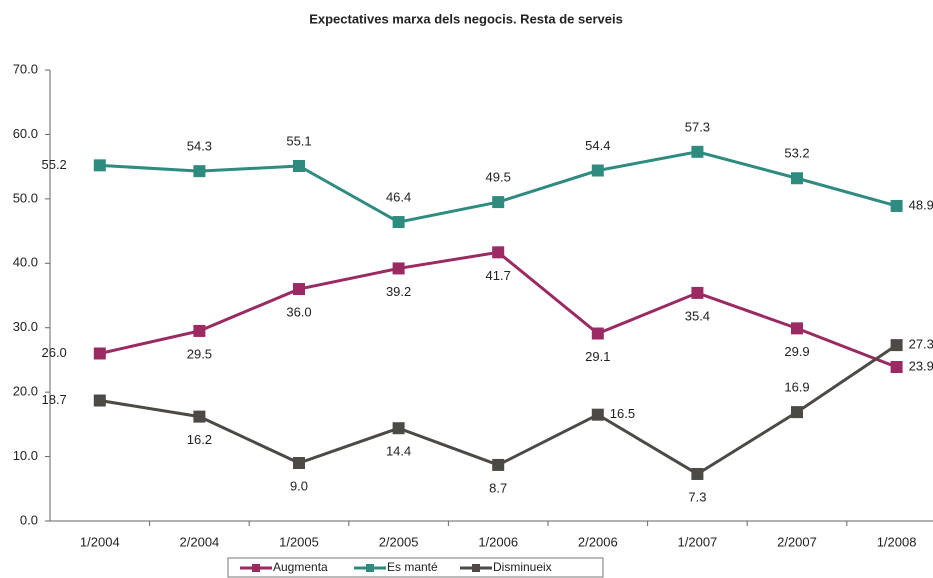 Image resolution: width=933 pixels, height=578 pixels. I want to click on data-label: 23.9, so click(921, 365).